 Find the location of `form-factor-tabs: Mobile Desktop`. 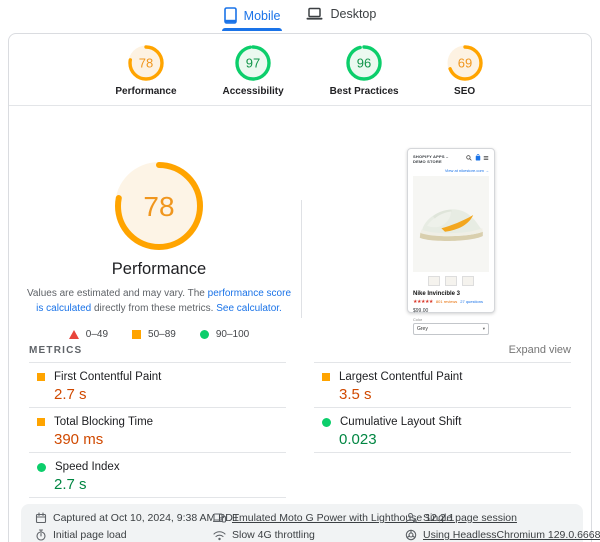

form-factor-tabs: Mobile Desktop is located at coordinates (300, 16).